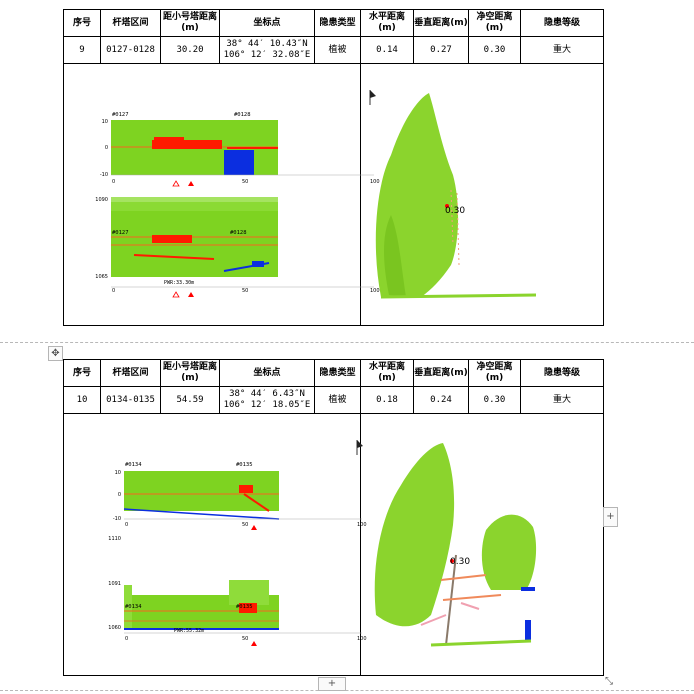 The image size is (694, 694). I want to click on add-row-button: +, so click(332, 684).